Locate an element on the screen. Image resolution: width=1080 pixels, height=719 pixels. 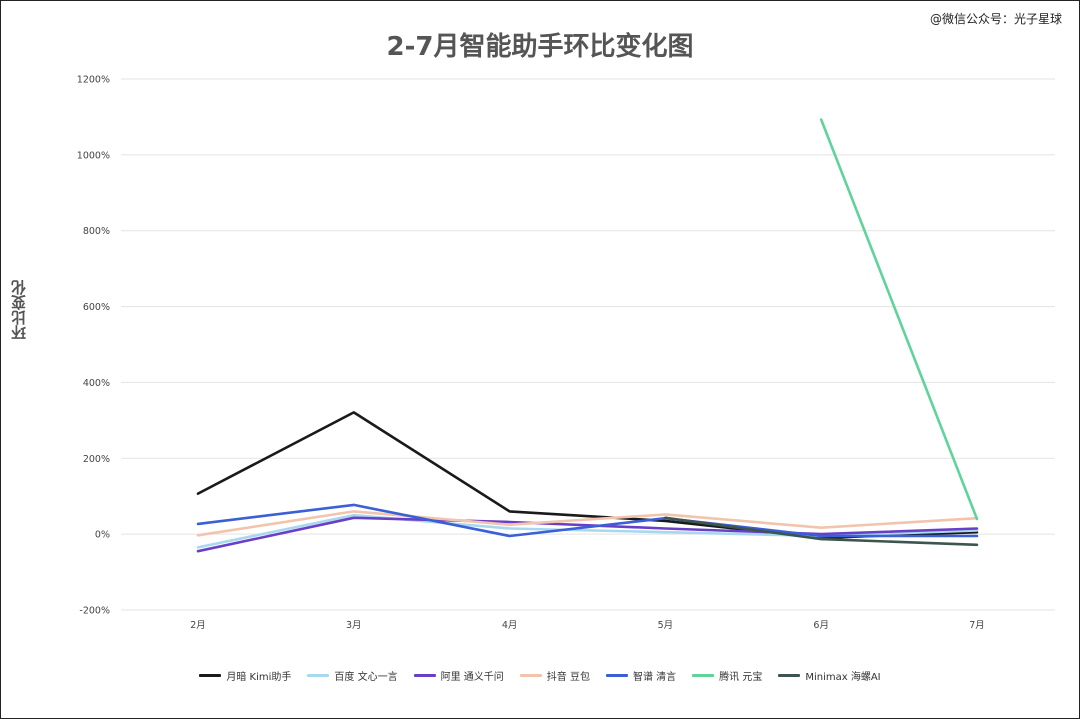
y-tick-label: 200% is located at coordinates (96, 459).